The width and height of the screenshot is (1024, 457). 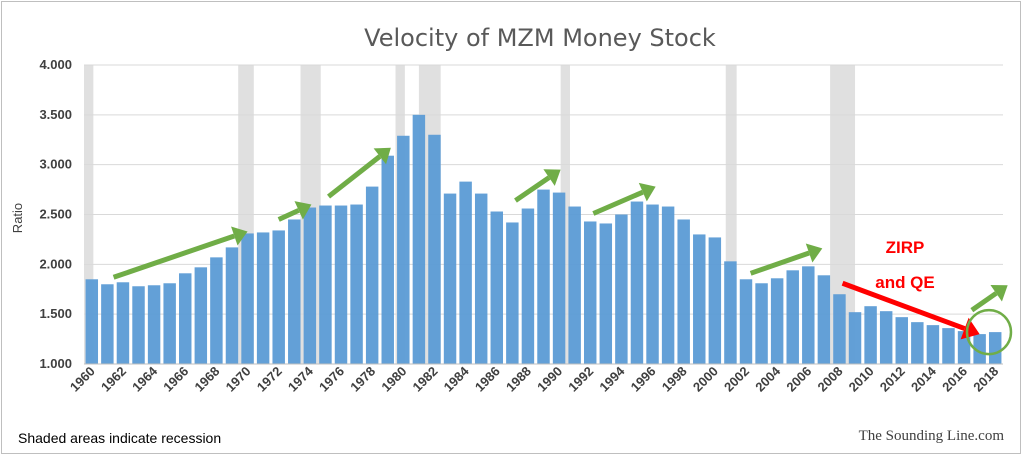 What do you see at coordinates (185, 318) in the screenshot?
I see `bar-1966` at bounding box center [185, 318].